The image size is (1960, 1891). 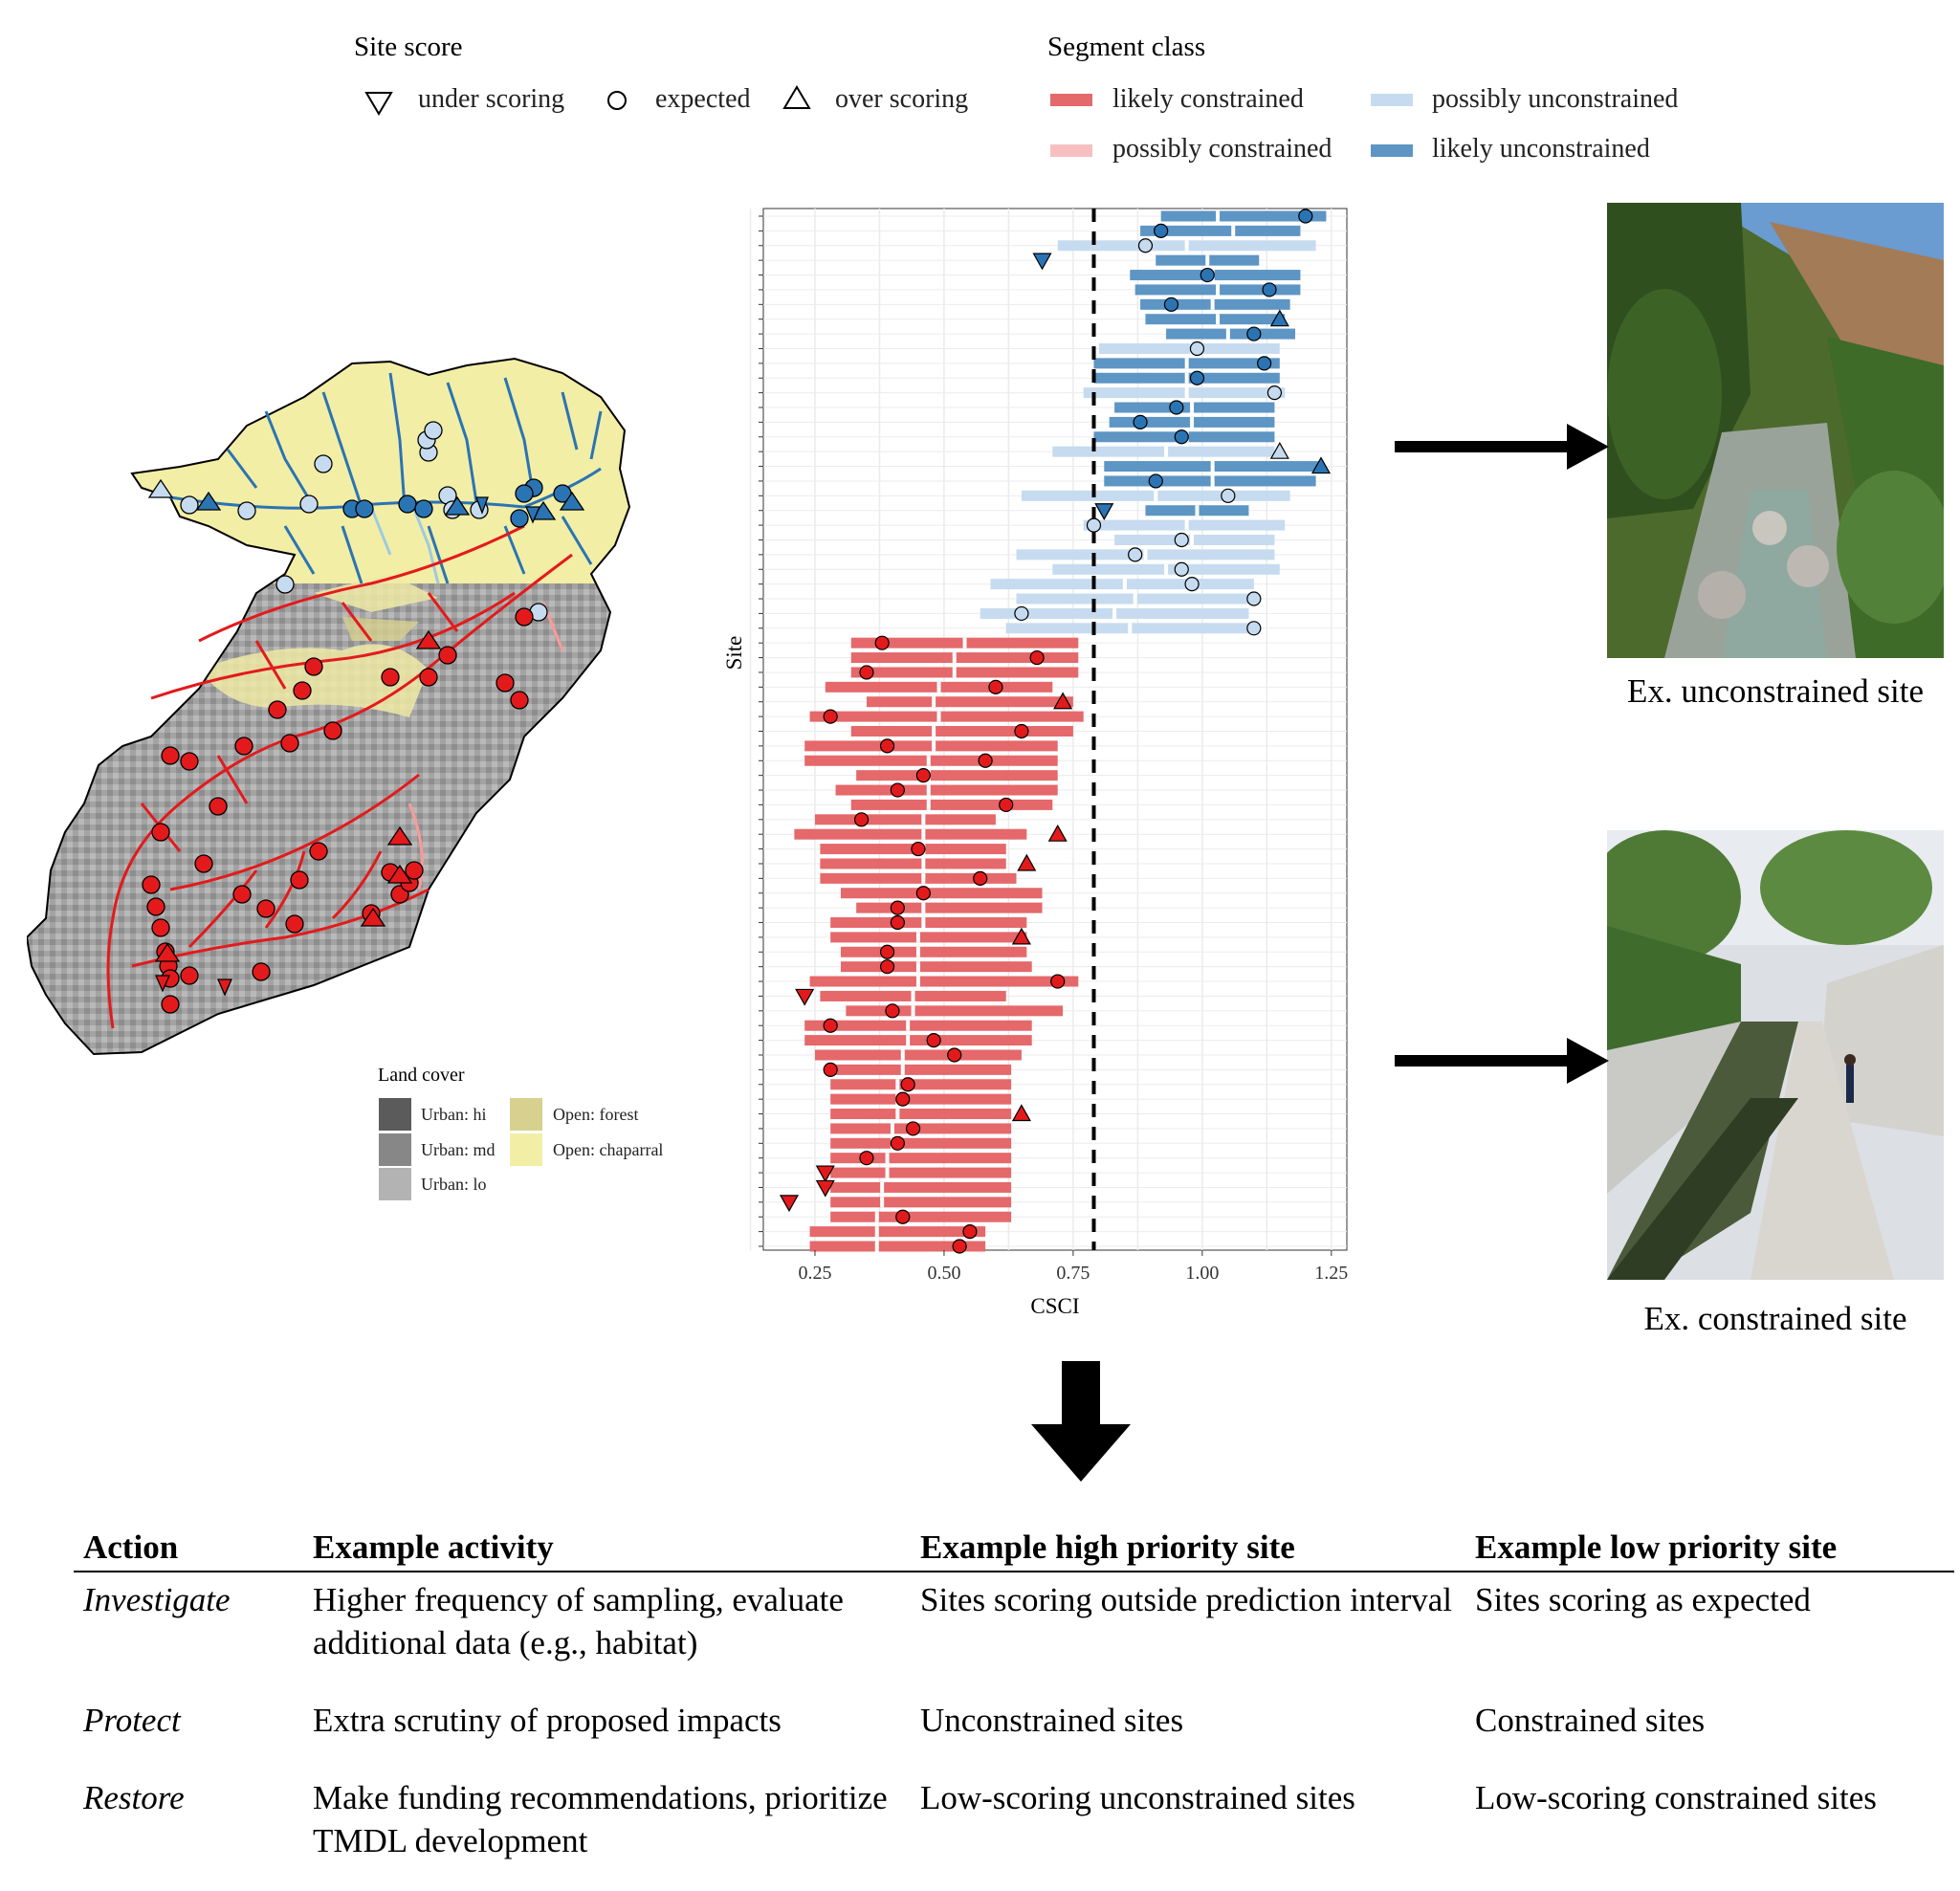 What do you see at coordinates (1775, 1319) in the screenshot?
I see `constrained-caption: Ex. constrained site` at bounding box center [1775, 1319].